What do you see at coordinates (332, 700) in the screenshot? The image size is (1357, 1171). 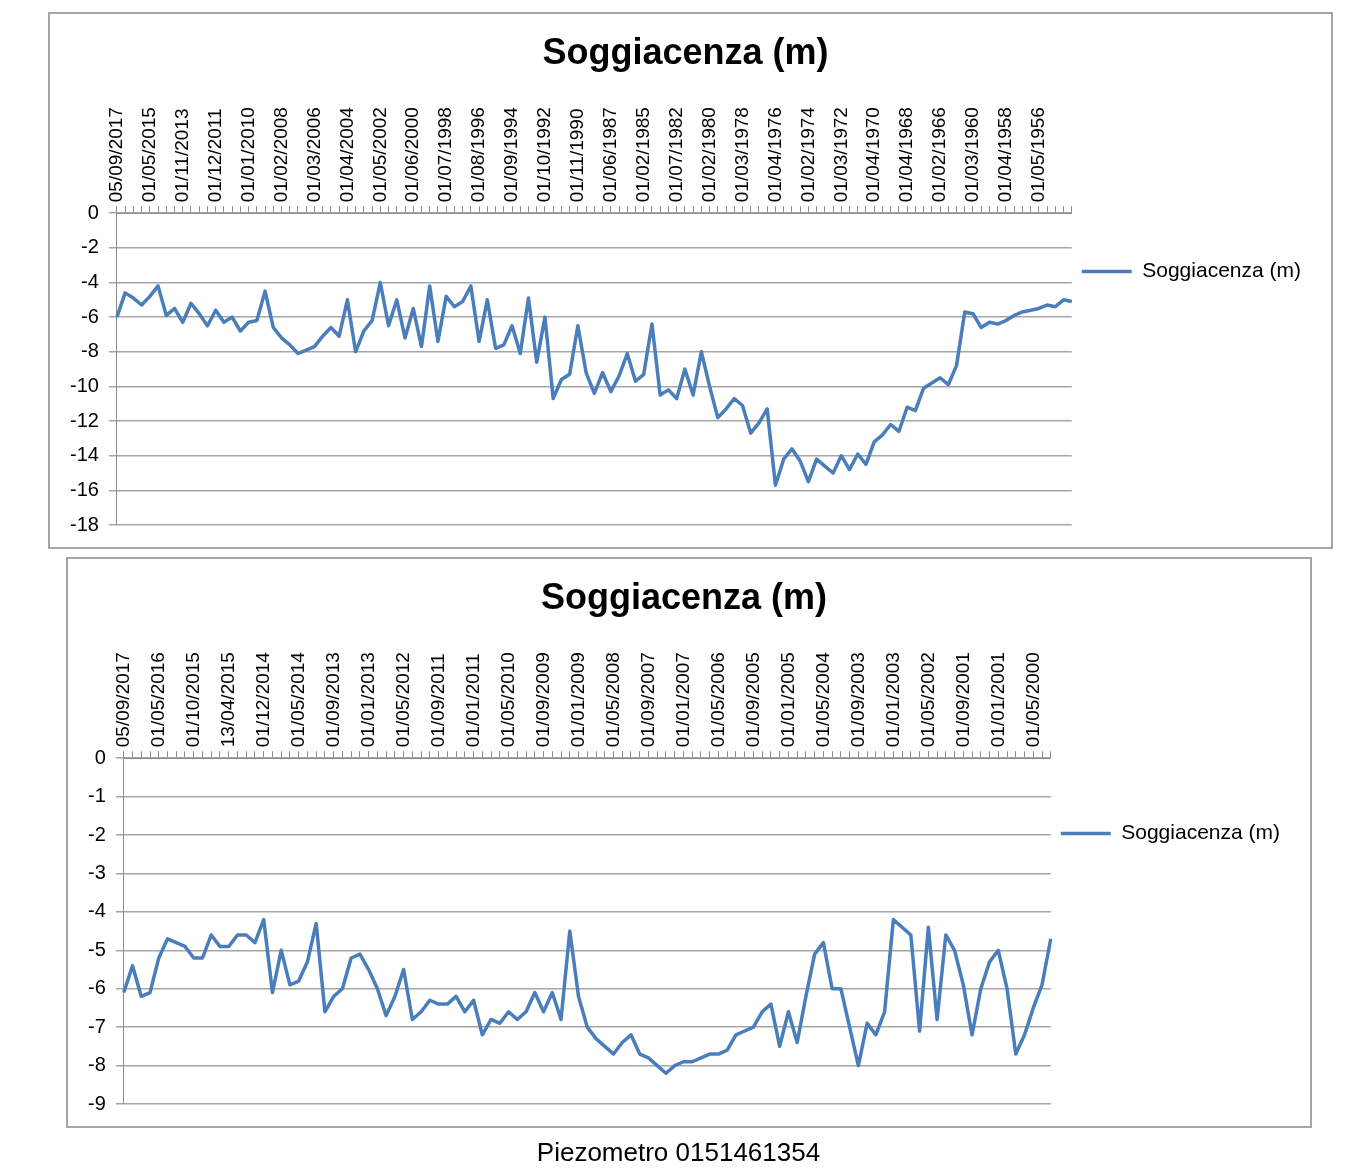 I see `x-tick-label: 01/09/2013` at bounding box center [332, 700].